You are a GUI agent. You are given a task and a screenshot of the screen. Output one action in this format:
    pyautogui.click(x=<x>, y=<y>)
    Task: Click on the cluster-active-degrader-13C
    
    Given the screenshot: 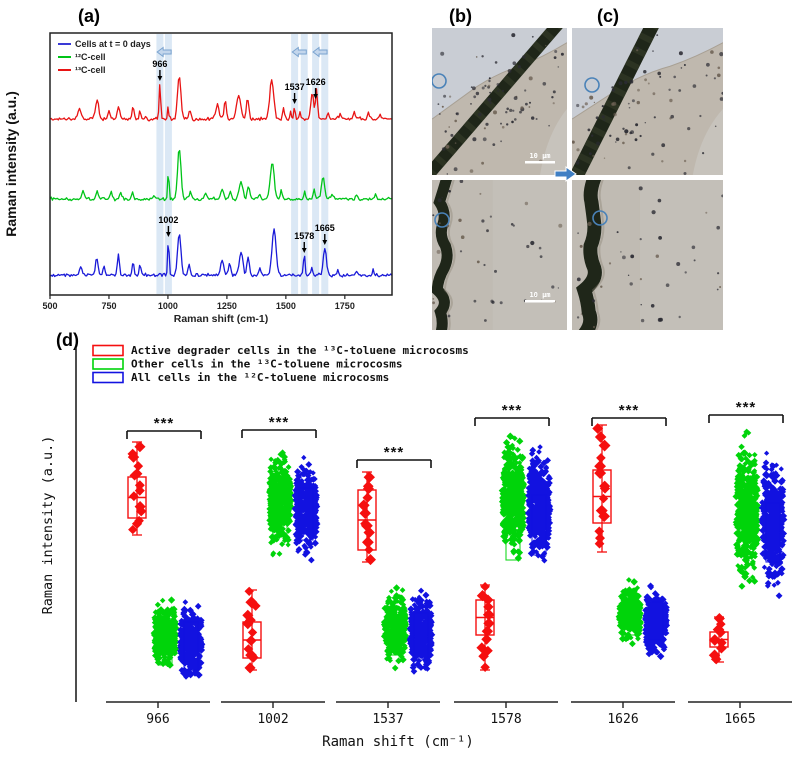 What is the action you would take?
    pyautogui.click(x=137, y=488)
    